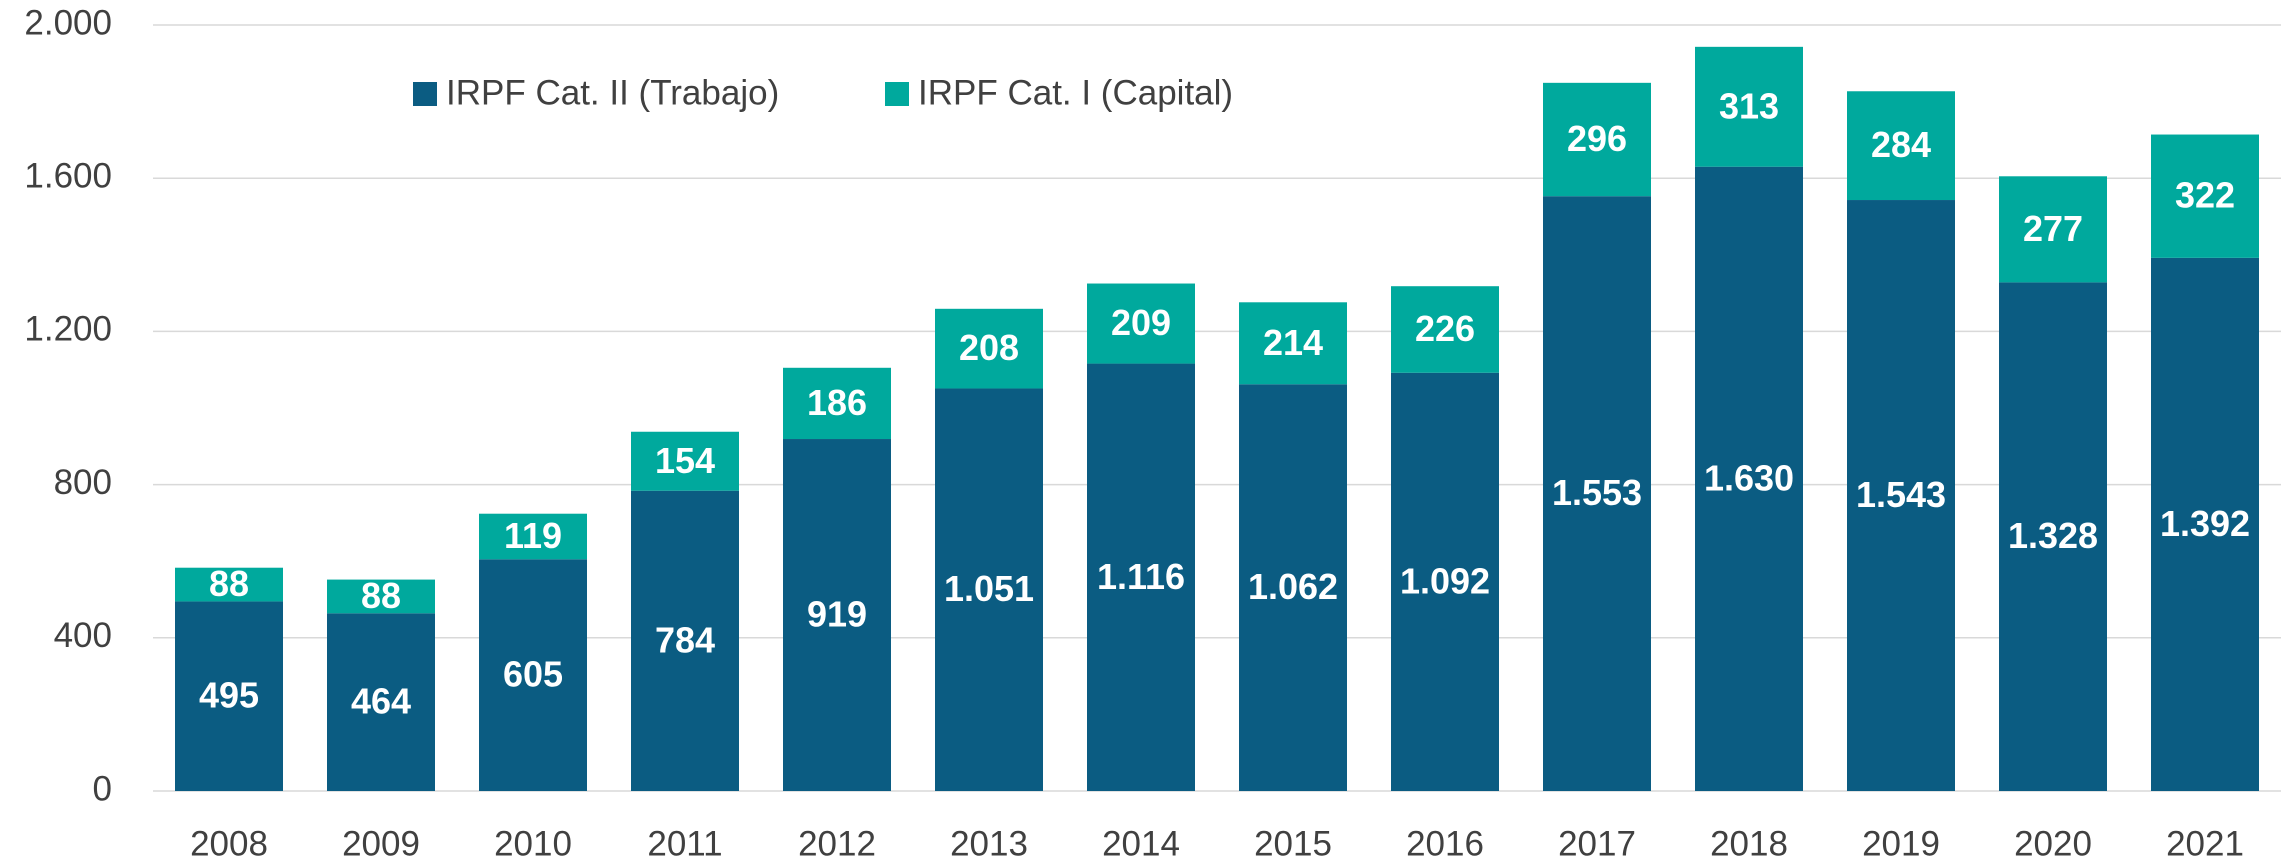 Image resolution: width=2289 pixels, height=866 pixels. What do you see at coordinates (68, 22) in the screenshot?
I see `y-tick-label: 2.000` at bounding box center [68, 22].